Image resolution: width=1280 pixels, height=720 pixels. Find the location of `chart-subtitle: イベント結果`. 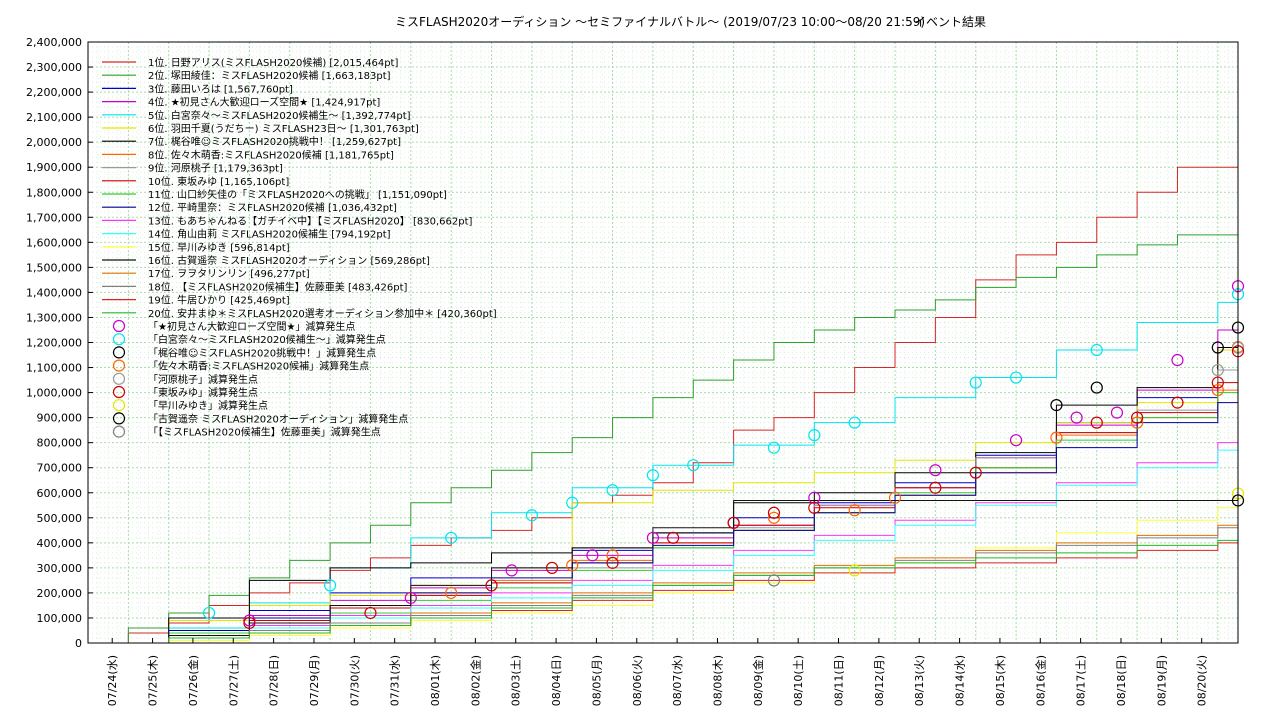

chart-subtitle: イベント結果 is located at coordinates (950, 22).